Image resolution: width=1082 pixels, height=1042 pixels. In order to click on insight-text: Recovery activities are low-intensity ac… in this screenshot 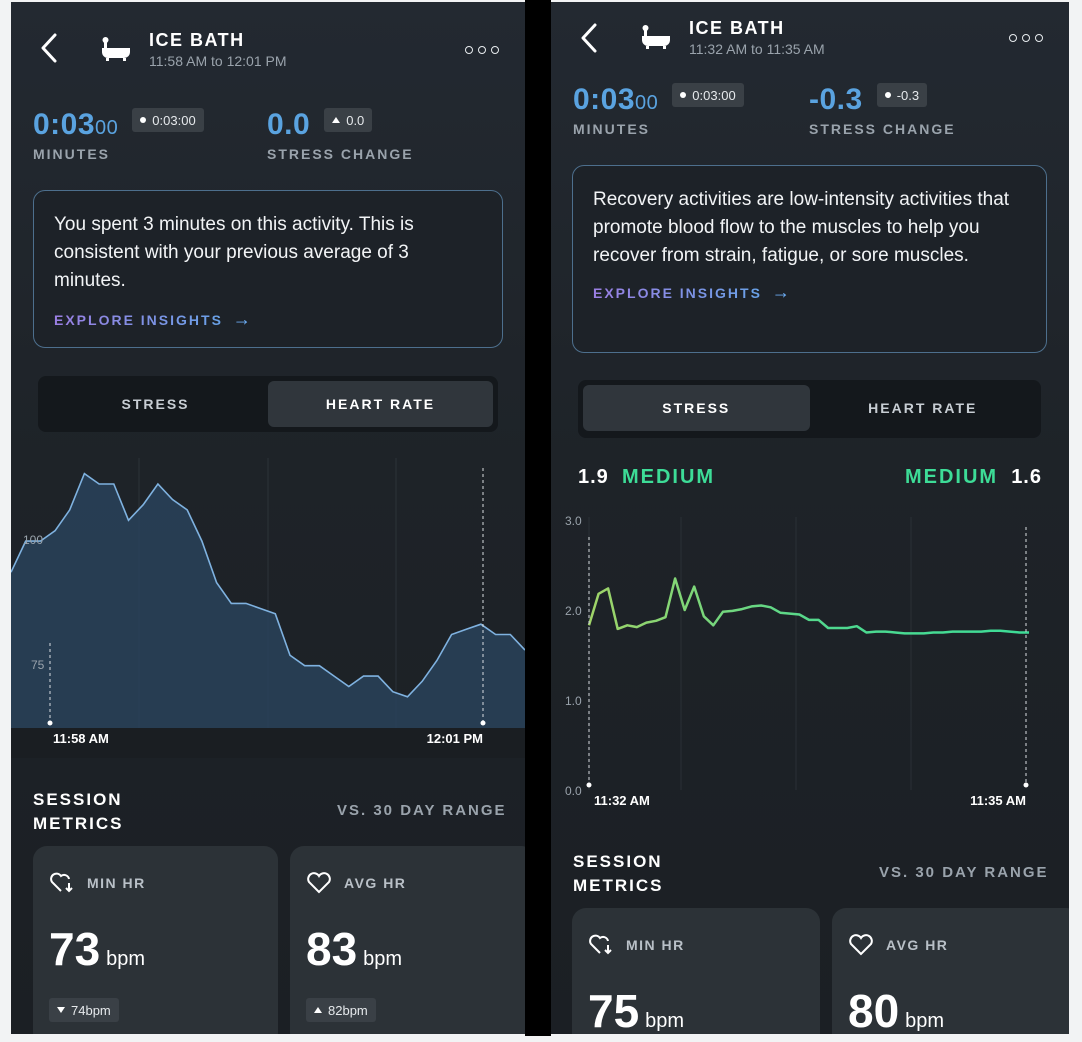, I will do `click(801, 227)`.